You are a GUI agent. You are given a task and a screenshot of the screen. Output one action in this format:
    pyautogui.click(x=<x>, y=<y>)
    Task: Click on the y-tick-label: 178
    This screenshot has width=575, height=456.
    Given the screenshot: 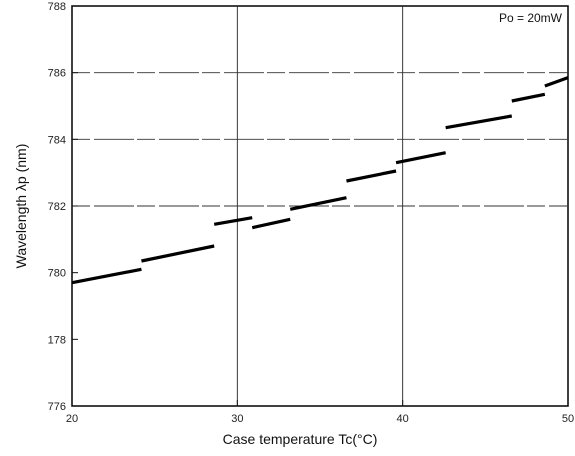 What is the action you would take?
    pyautogui.click(x=57, y=340)
    